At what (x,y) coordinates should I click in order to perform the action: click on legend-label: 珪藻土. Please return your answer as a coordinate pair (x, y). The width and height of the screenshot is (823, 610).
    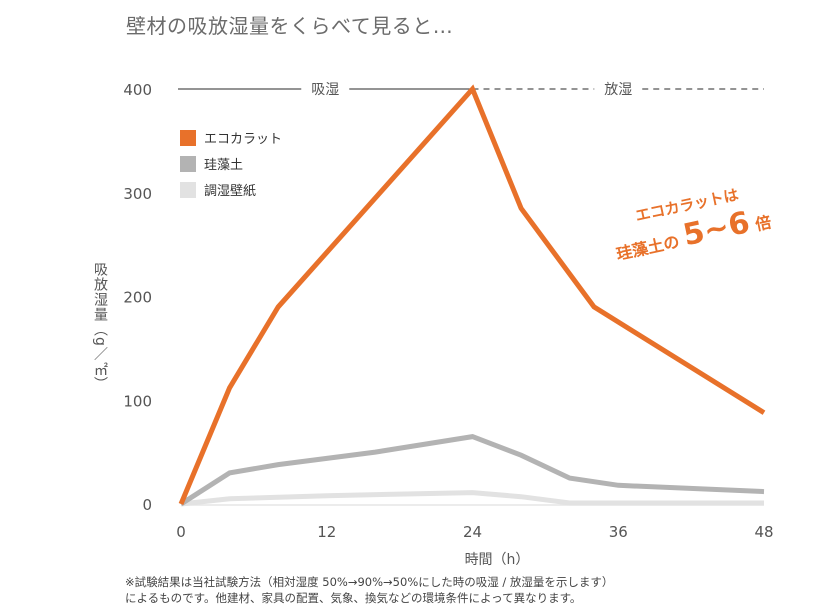
    Looking at the image, I should click on (223, 165).